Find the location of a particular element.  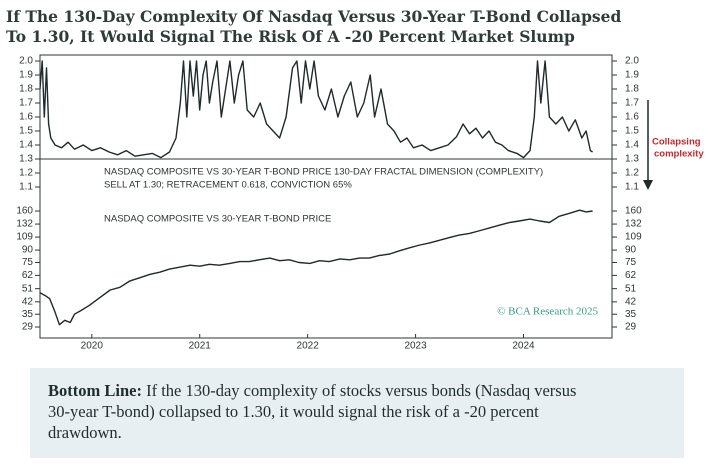

source: © BCA Research 2025 is located at coordinates (547, 312).